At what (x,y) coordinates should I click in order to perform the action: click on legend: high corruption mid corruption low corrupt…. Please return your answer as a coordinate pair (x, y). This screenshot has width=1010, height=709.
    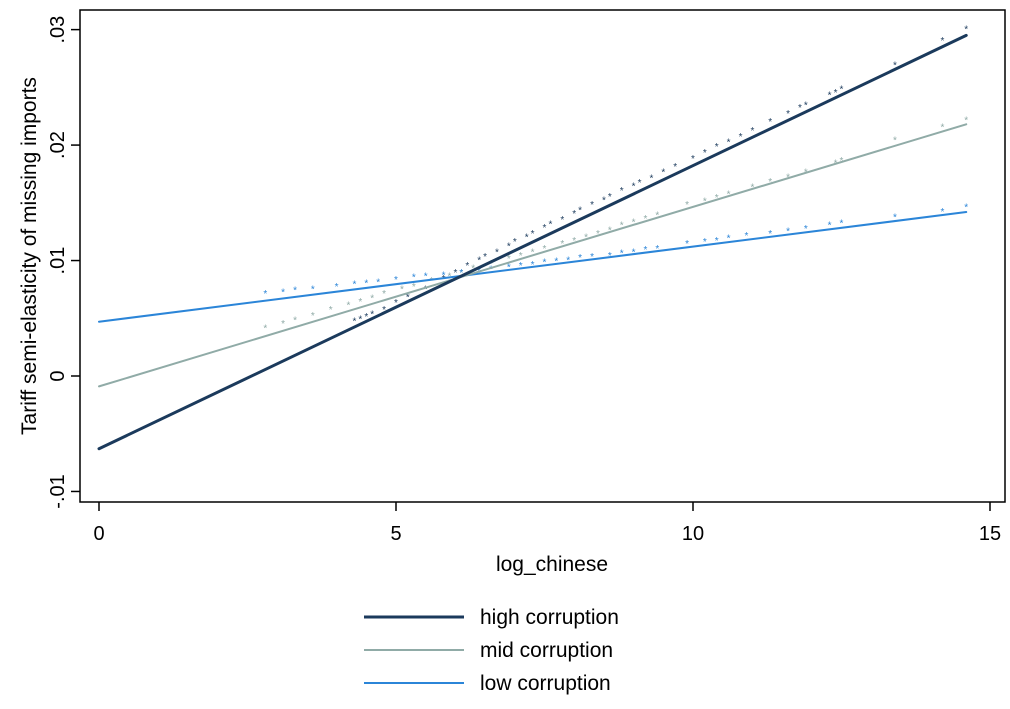
    Looking at the image, I should click on (491, 650).